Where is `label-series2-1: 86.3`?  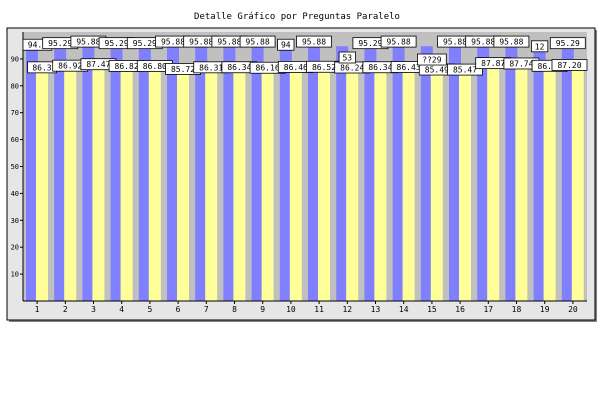
label-series2-1: 86.3 is located at coordinates (42, 67).